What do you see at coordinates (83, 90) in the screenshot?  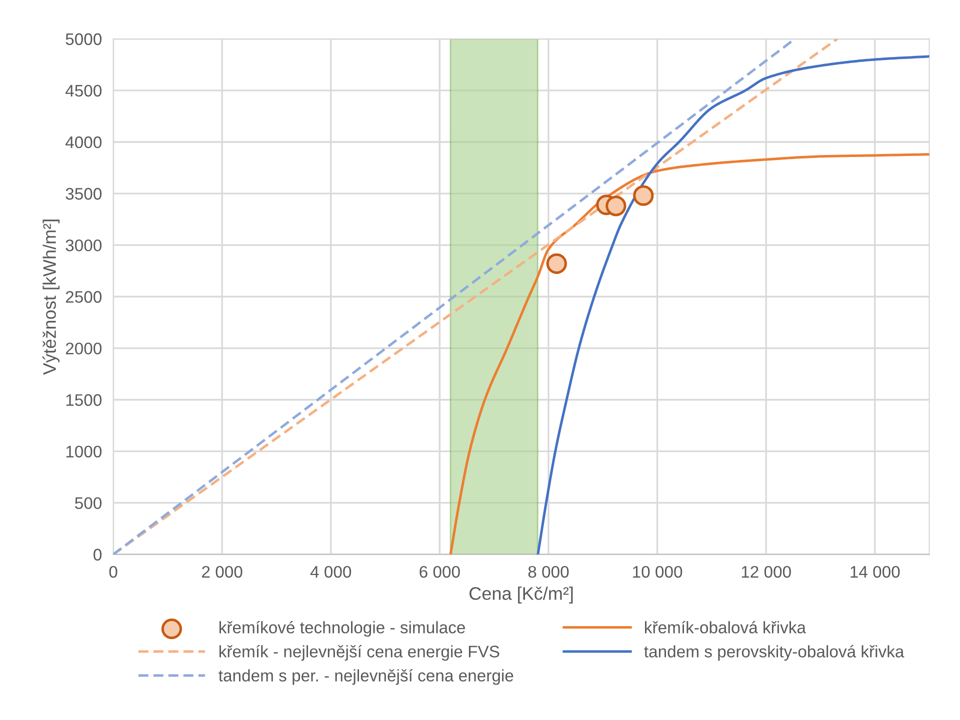 I see `y-tick-label: 4500` at bounding box center [83, 90].